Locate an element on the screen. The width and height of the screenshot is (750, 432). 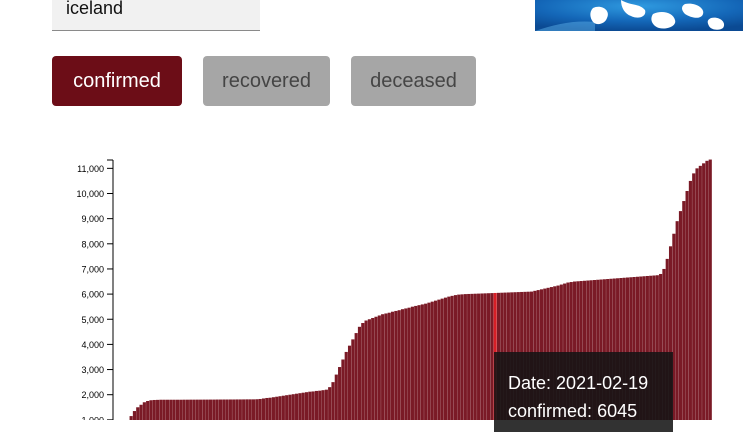
recovered-button: recovered is located at coordinates (266, 81).